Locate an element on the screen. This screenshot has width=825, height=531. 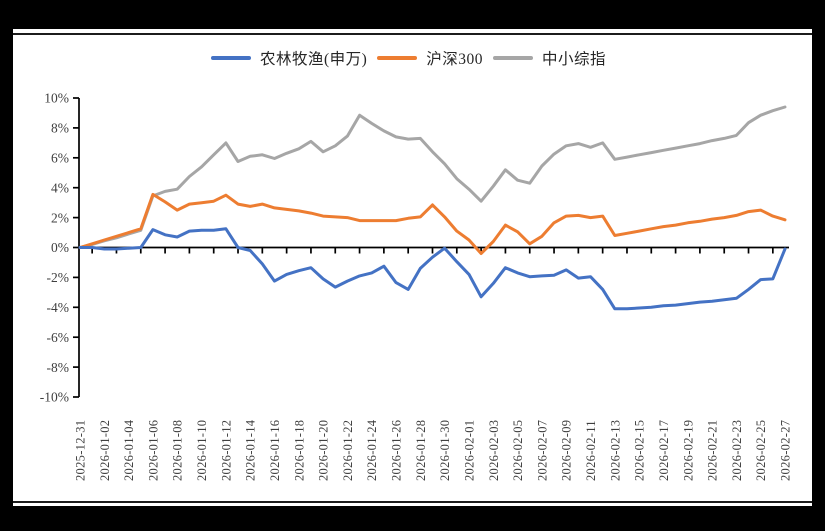
x-axis-tick-label: 2026-01-02 is located at coordinates (105, 450).